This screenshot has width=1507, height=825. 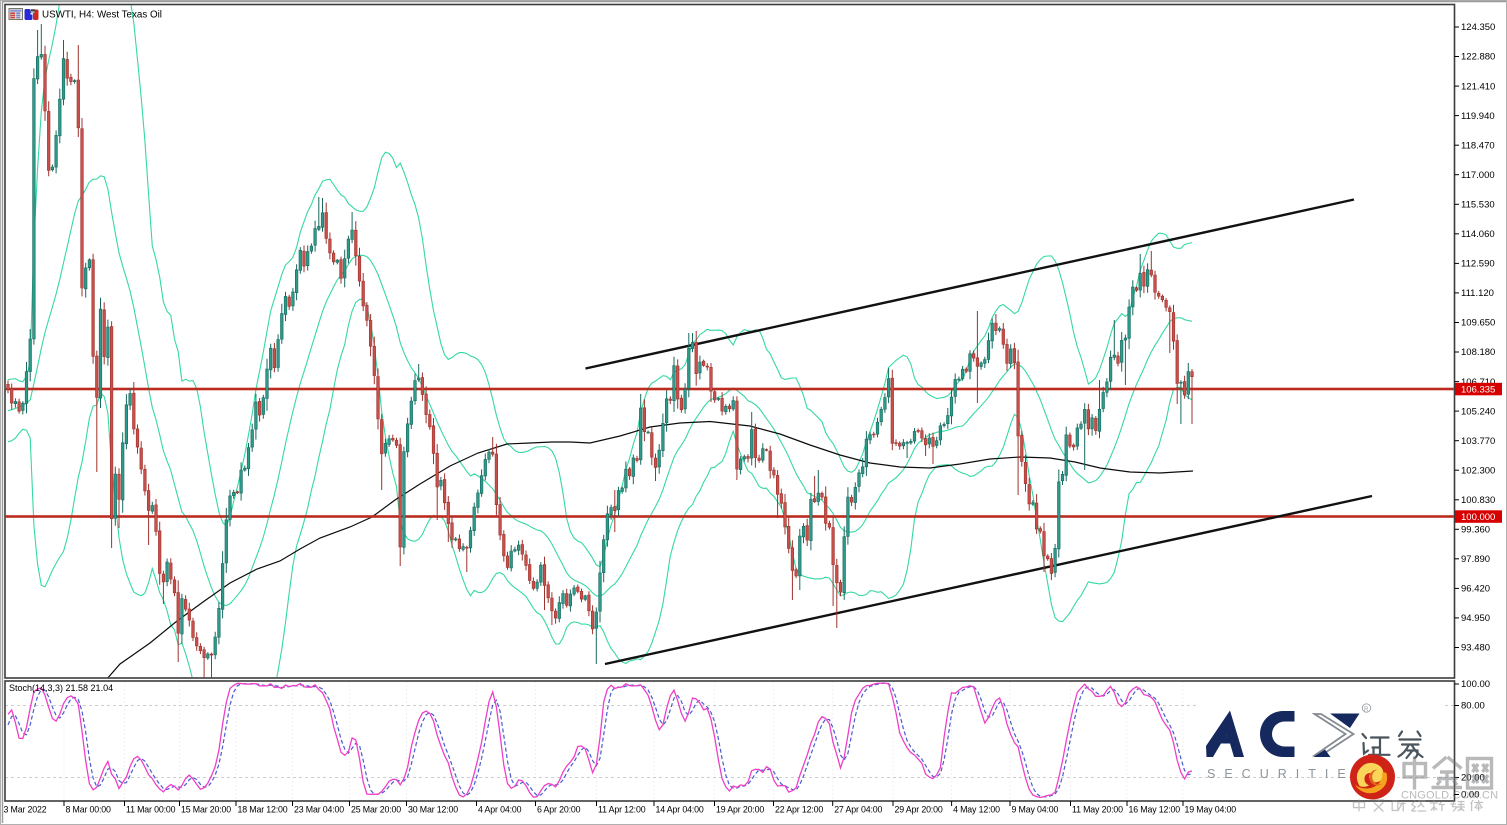 I want to click on svg-text: 96.420, so click(x=1475, y=589).